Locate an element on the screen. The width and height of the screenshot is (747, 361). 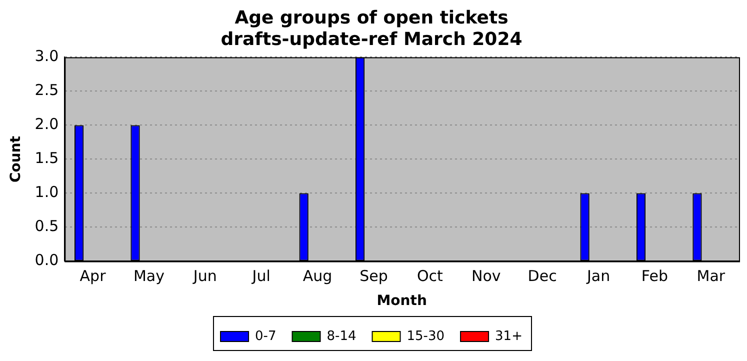
x-tick-label: Jan is located at coordinates (598, 276).